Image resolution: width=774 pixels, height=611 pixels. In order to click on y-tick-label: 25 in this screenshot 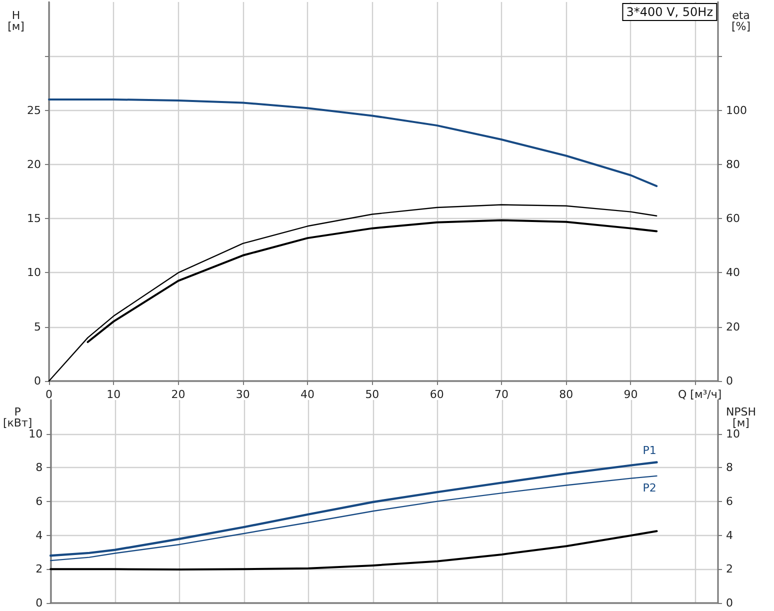, I will do `click(34, 110)`.